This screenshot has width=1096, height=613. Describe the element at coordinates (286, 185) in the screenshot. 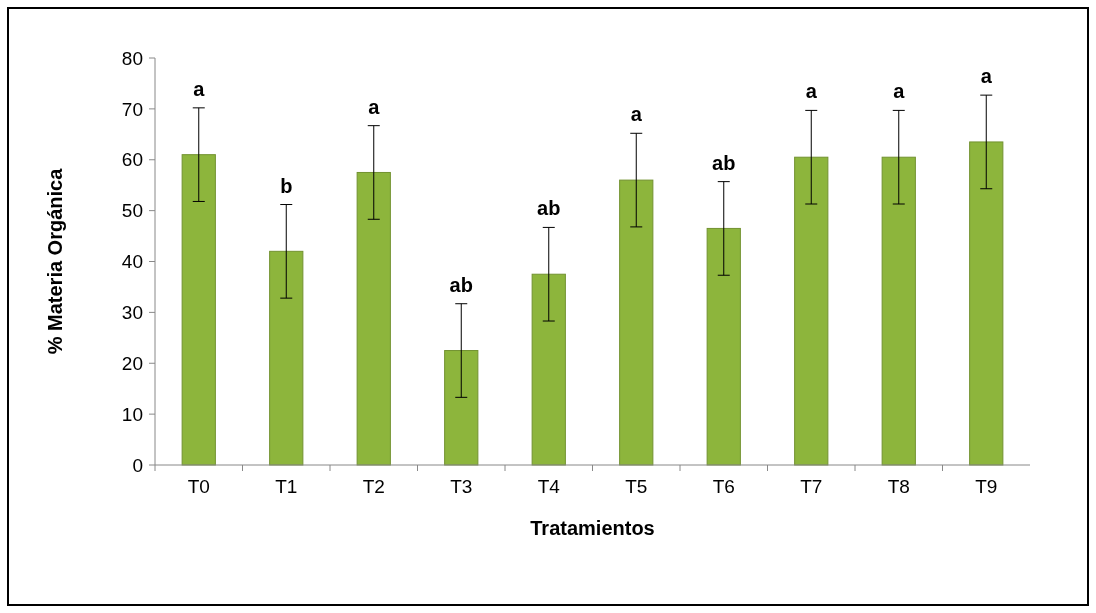

I see `annotation: b` at that location.